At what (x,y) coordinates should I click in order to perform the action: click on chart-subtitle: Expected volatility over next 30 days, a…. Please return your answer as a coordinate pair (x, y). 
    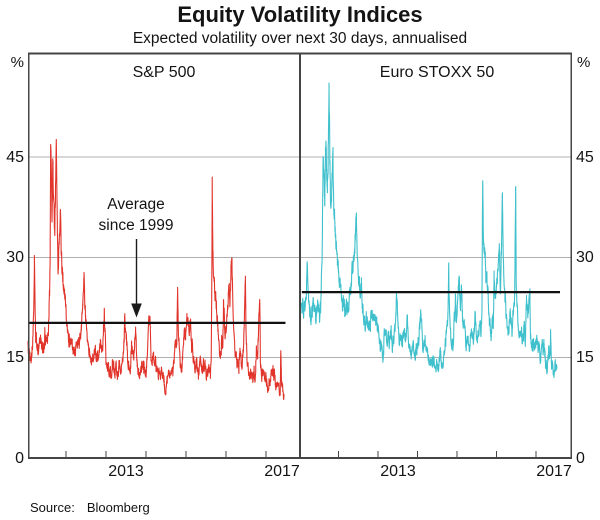
    Looking at the image, I should click on (300, 38).